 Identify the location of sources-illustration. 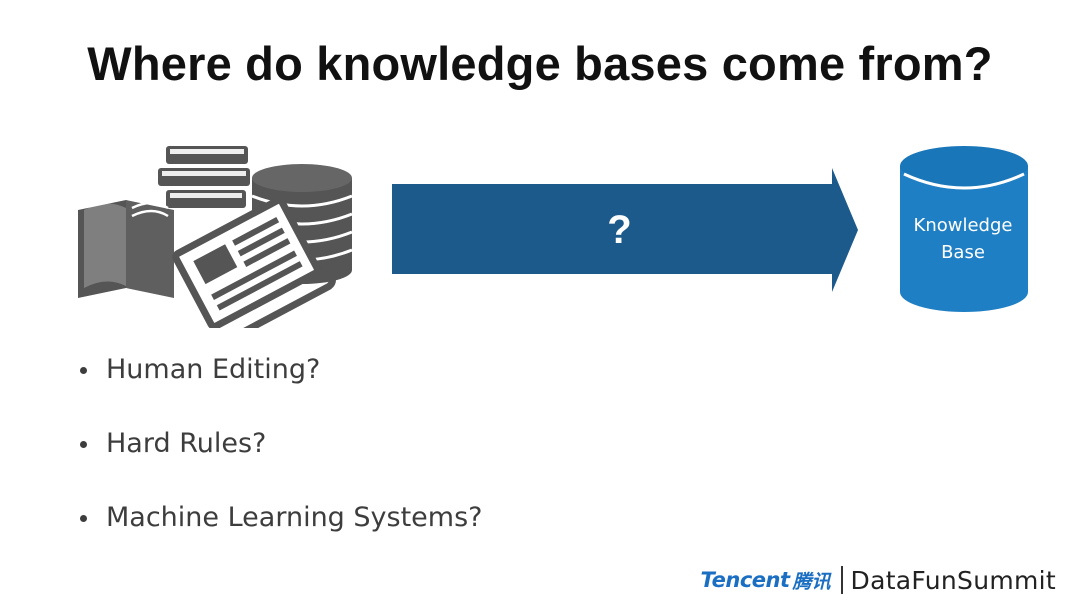
(215, 237).